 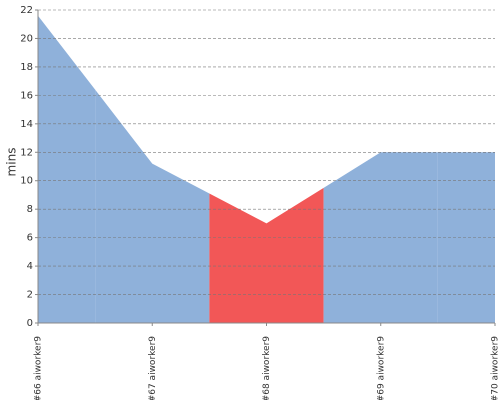 What do you see at coordinates (26, 152) in the screenshot?
I see `y-tick-label: 12` at bounding box center [26, 152].